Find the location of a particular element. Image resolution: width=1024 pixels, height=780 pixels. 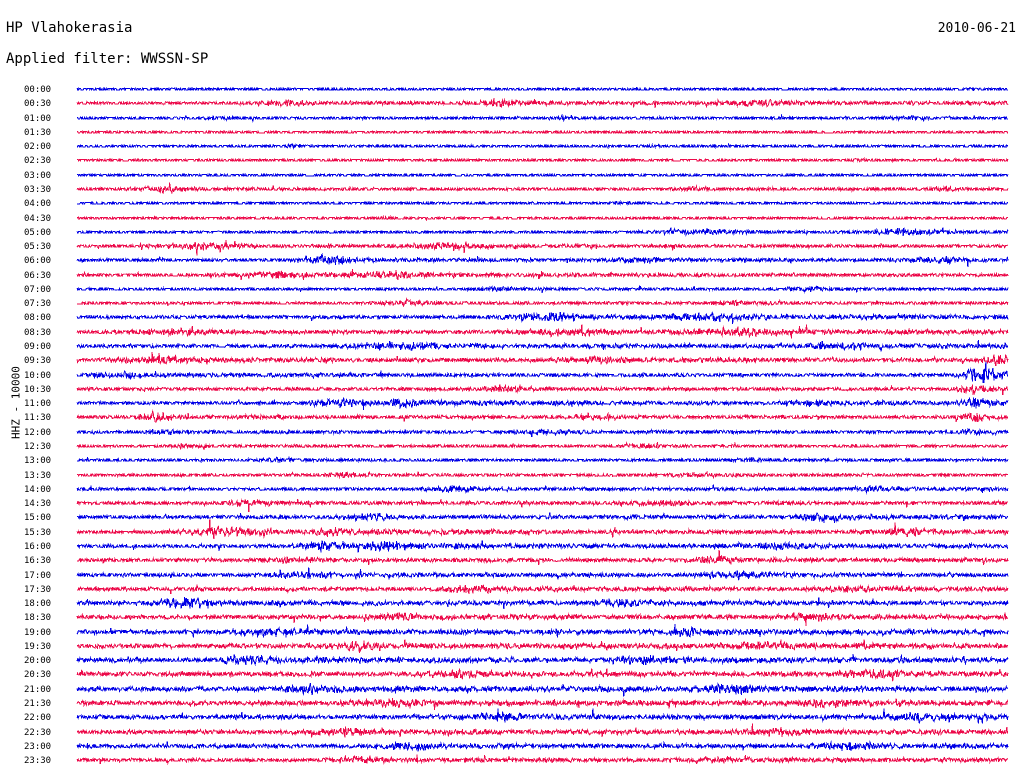

time-tick-label: 13:30 is located at coordinates (38, 475).